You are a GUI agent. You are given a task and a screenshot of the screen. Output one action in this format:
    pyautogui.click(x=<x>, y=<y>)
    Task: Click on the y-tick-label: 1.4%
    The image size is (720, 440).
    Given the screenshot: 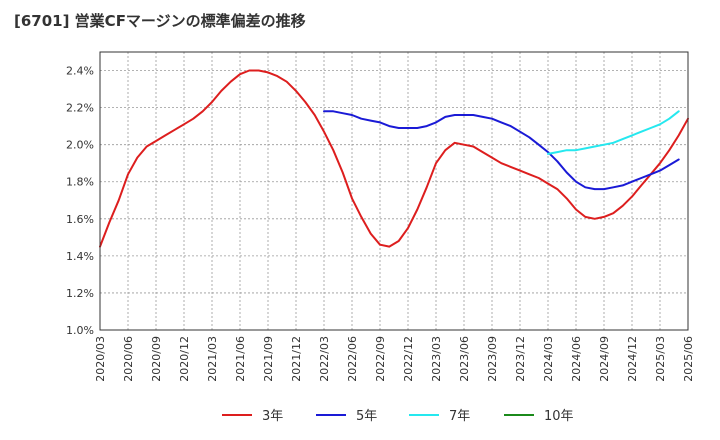 What is the action you would take?
    pyautogui.click(x=80, y=256)
    